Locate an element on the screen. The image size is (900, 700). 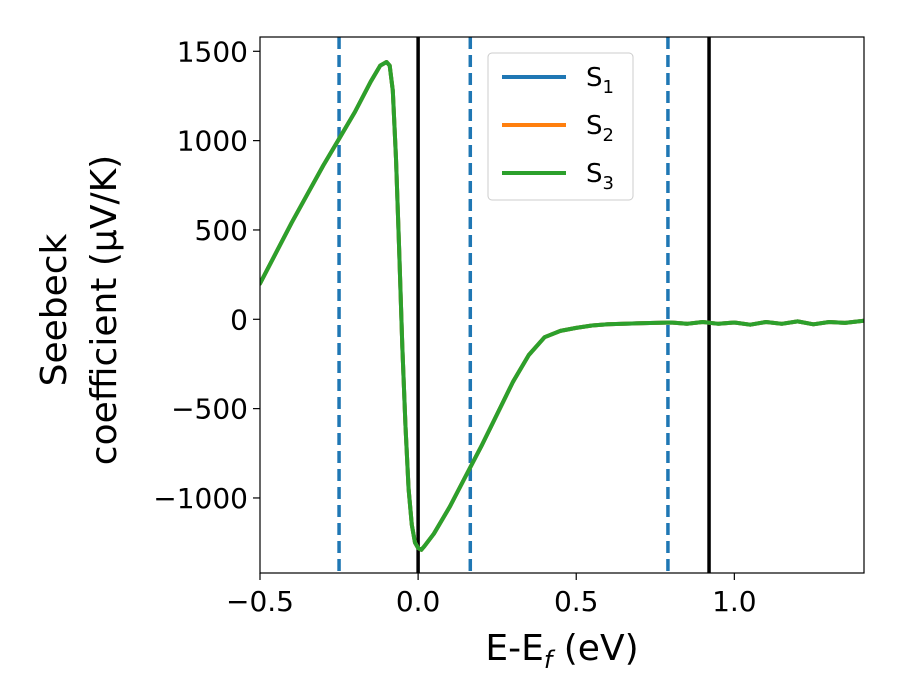
y-tick-label: −500 is located at coordinates (209, 409).